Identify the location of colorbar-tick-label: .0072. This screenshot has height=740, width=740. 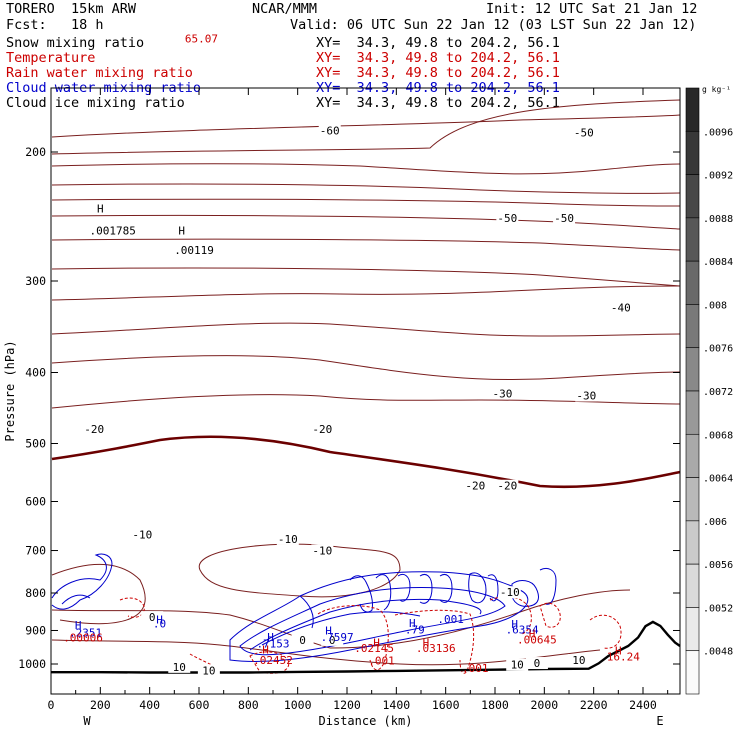
(718, 392).